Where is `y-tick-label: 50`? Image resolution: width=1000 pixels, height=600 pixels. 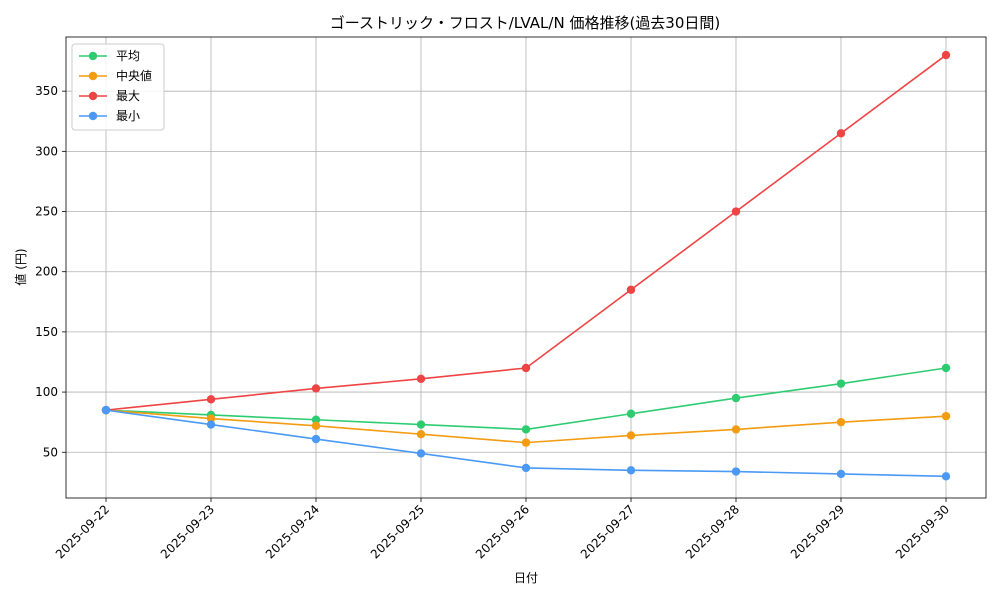
y-tick-label: 50 is located at coordinates (50, 452).